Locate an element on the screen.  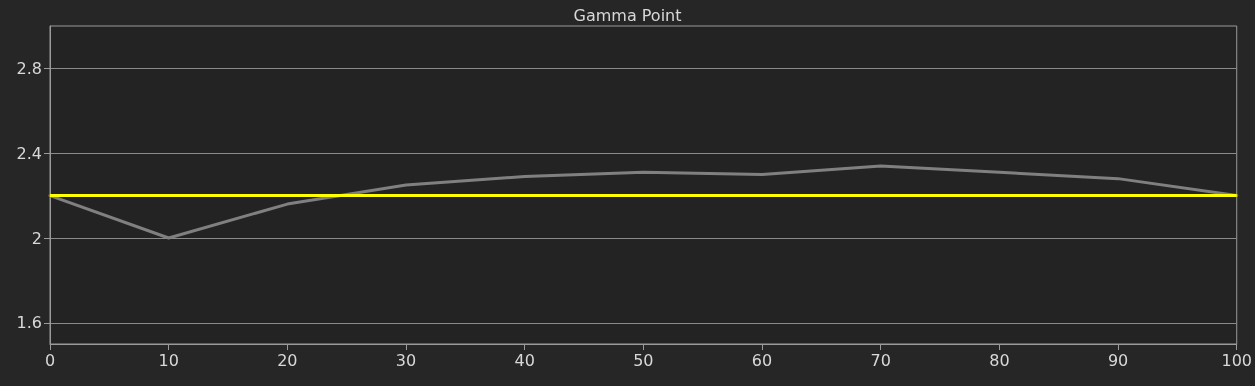
x-tick-label: 100 is located at coordinates (1236, 360).